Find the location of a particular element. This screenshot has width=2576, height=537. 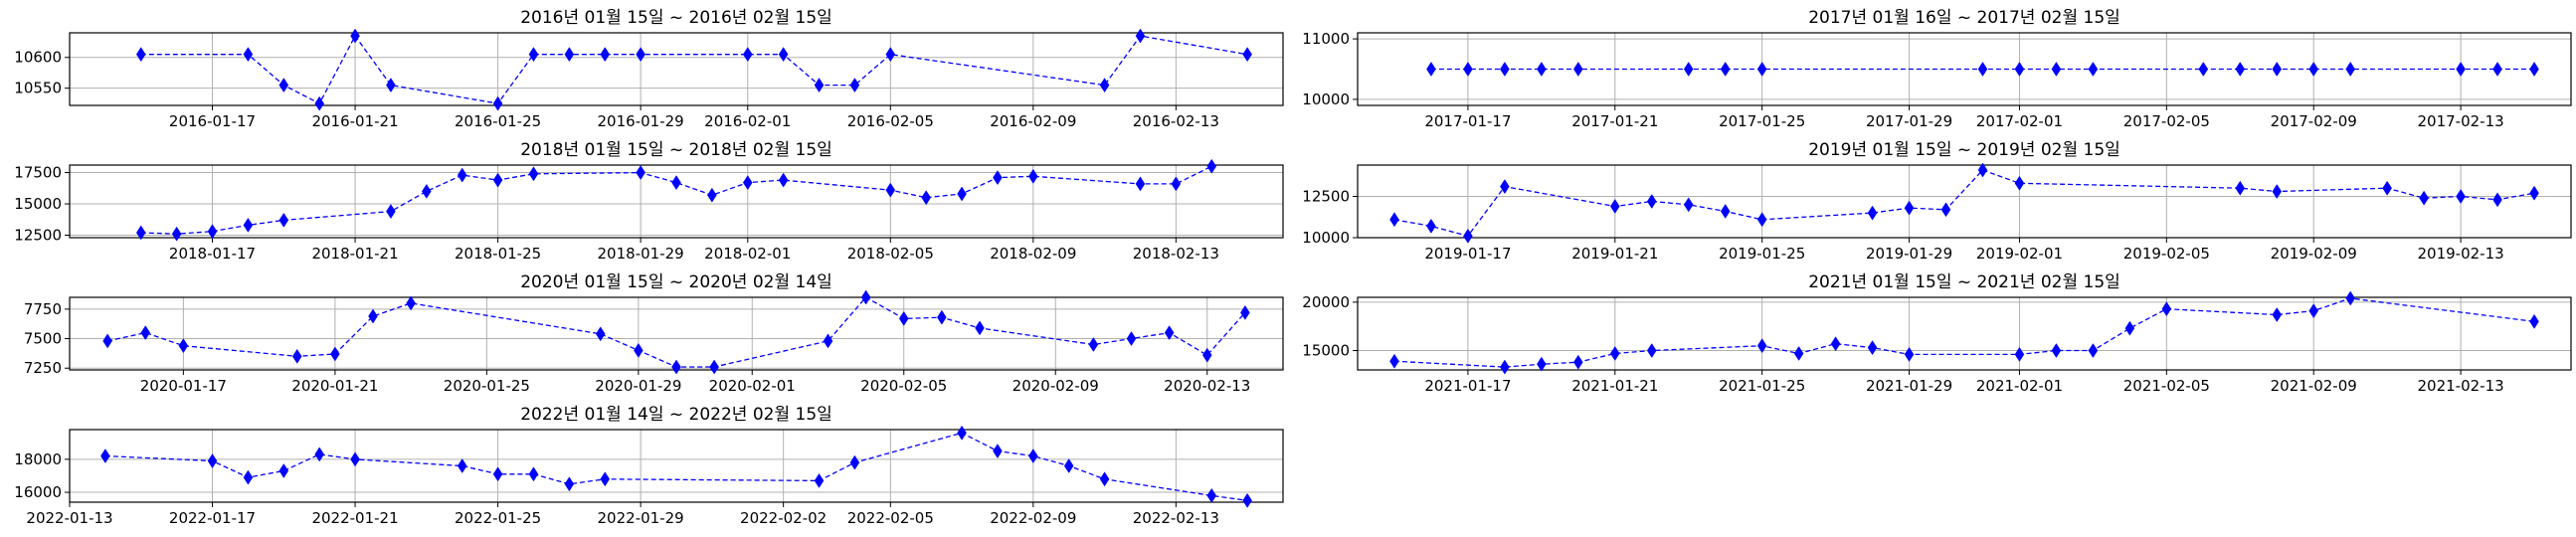

x-tick-label: 2018-02-09 is located at coordinates (1033, 254).